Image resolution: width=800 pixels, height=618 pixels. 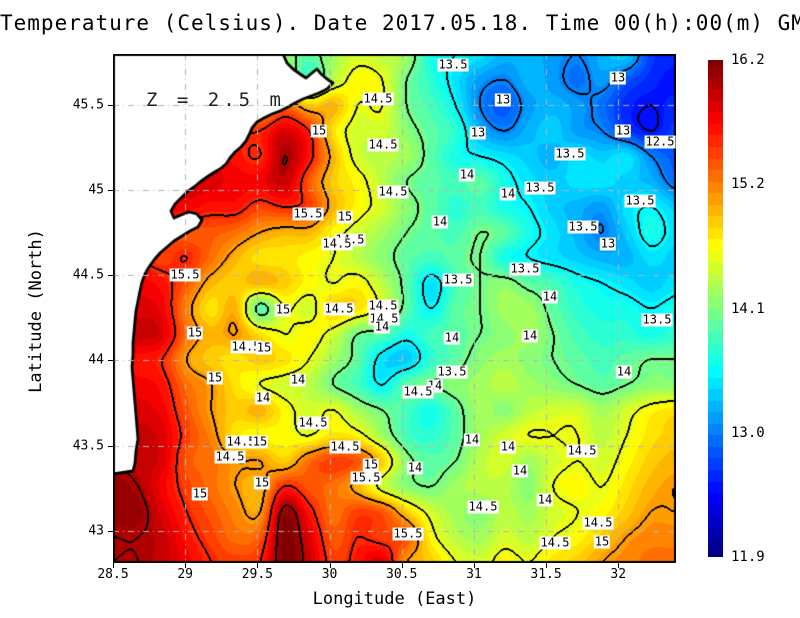 I want to click on contour-label: 12.5, so click(x=660, y=141).